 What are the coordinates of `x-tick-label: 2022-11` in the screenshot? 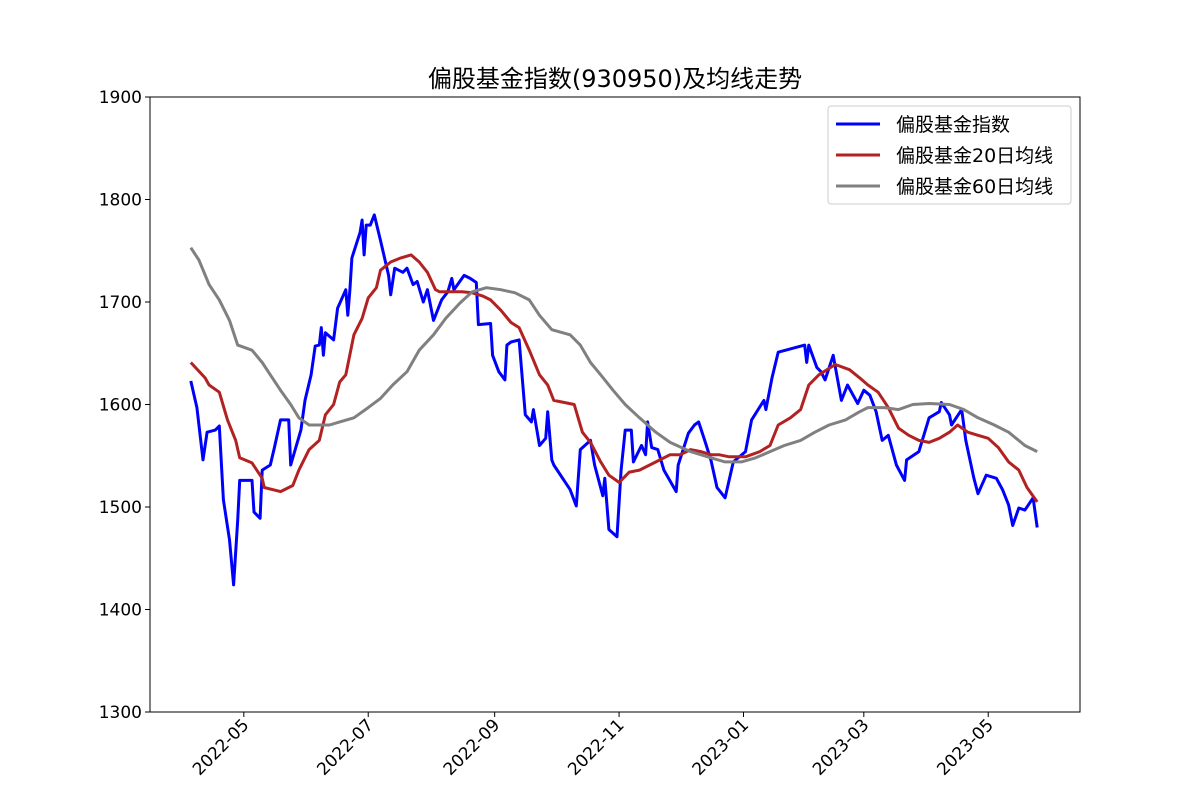 It's located at (596, 747).